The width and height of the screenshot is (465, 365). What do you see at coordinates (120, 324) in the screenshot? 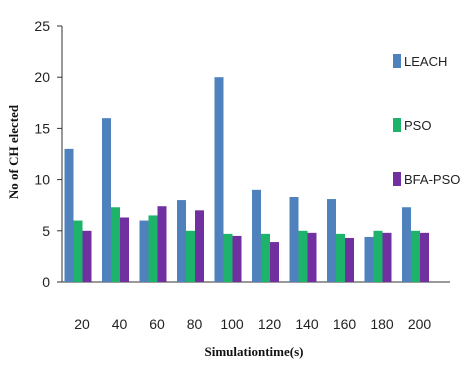
I see `x-tick-label: 40` at bounding box center [120, 324].